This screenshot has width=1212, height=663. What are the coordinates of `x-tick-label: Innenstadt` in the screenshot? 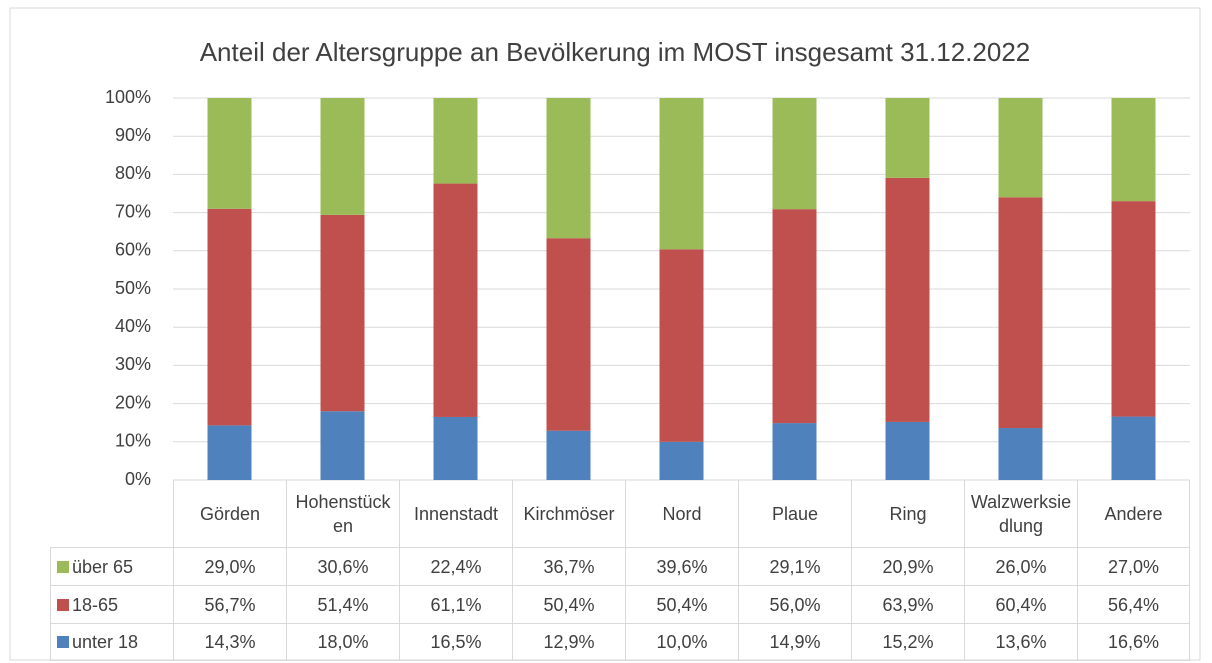 It's located at (455, 513).